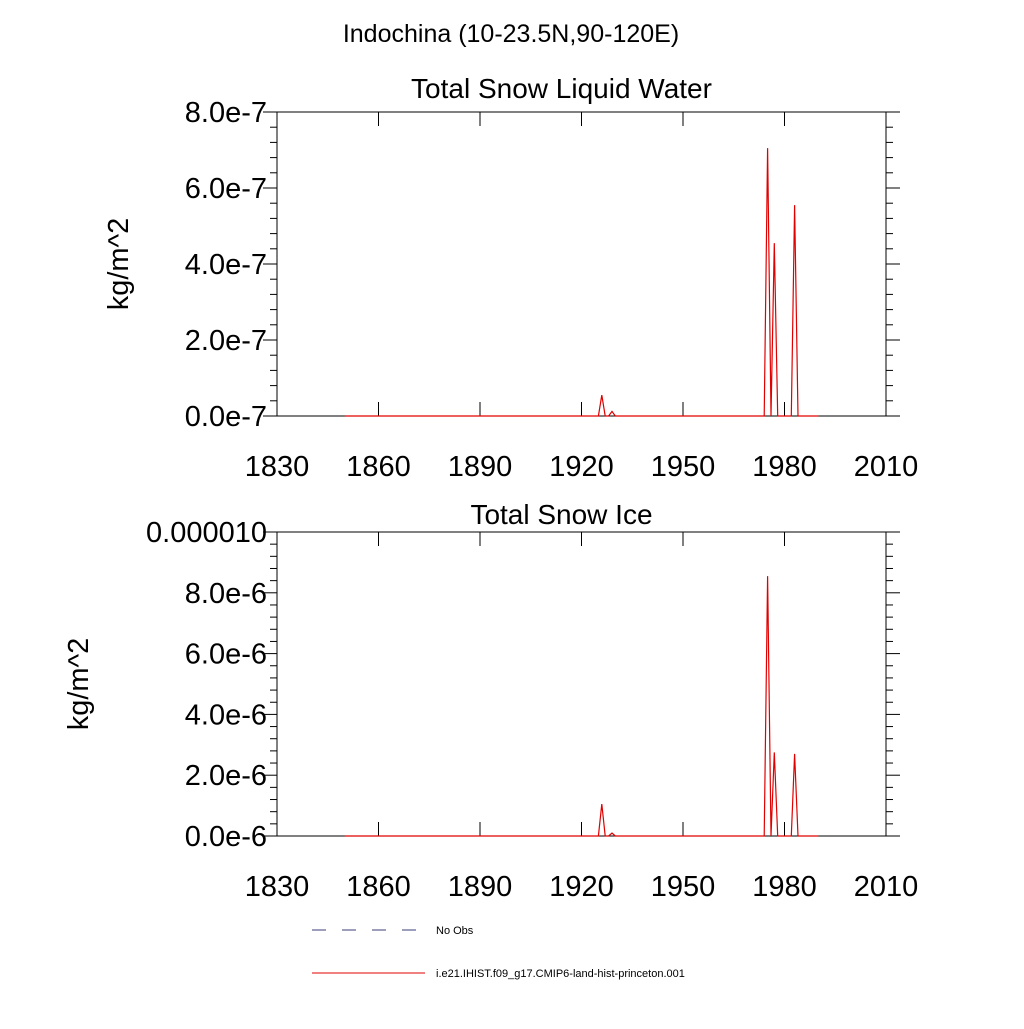  I want to click on y-tick-label: 4.0e-6, so click(226, 715).